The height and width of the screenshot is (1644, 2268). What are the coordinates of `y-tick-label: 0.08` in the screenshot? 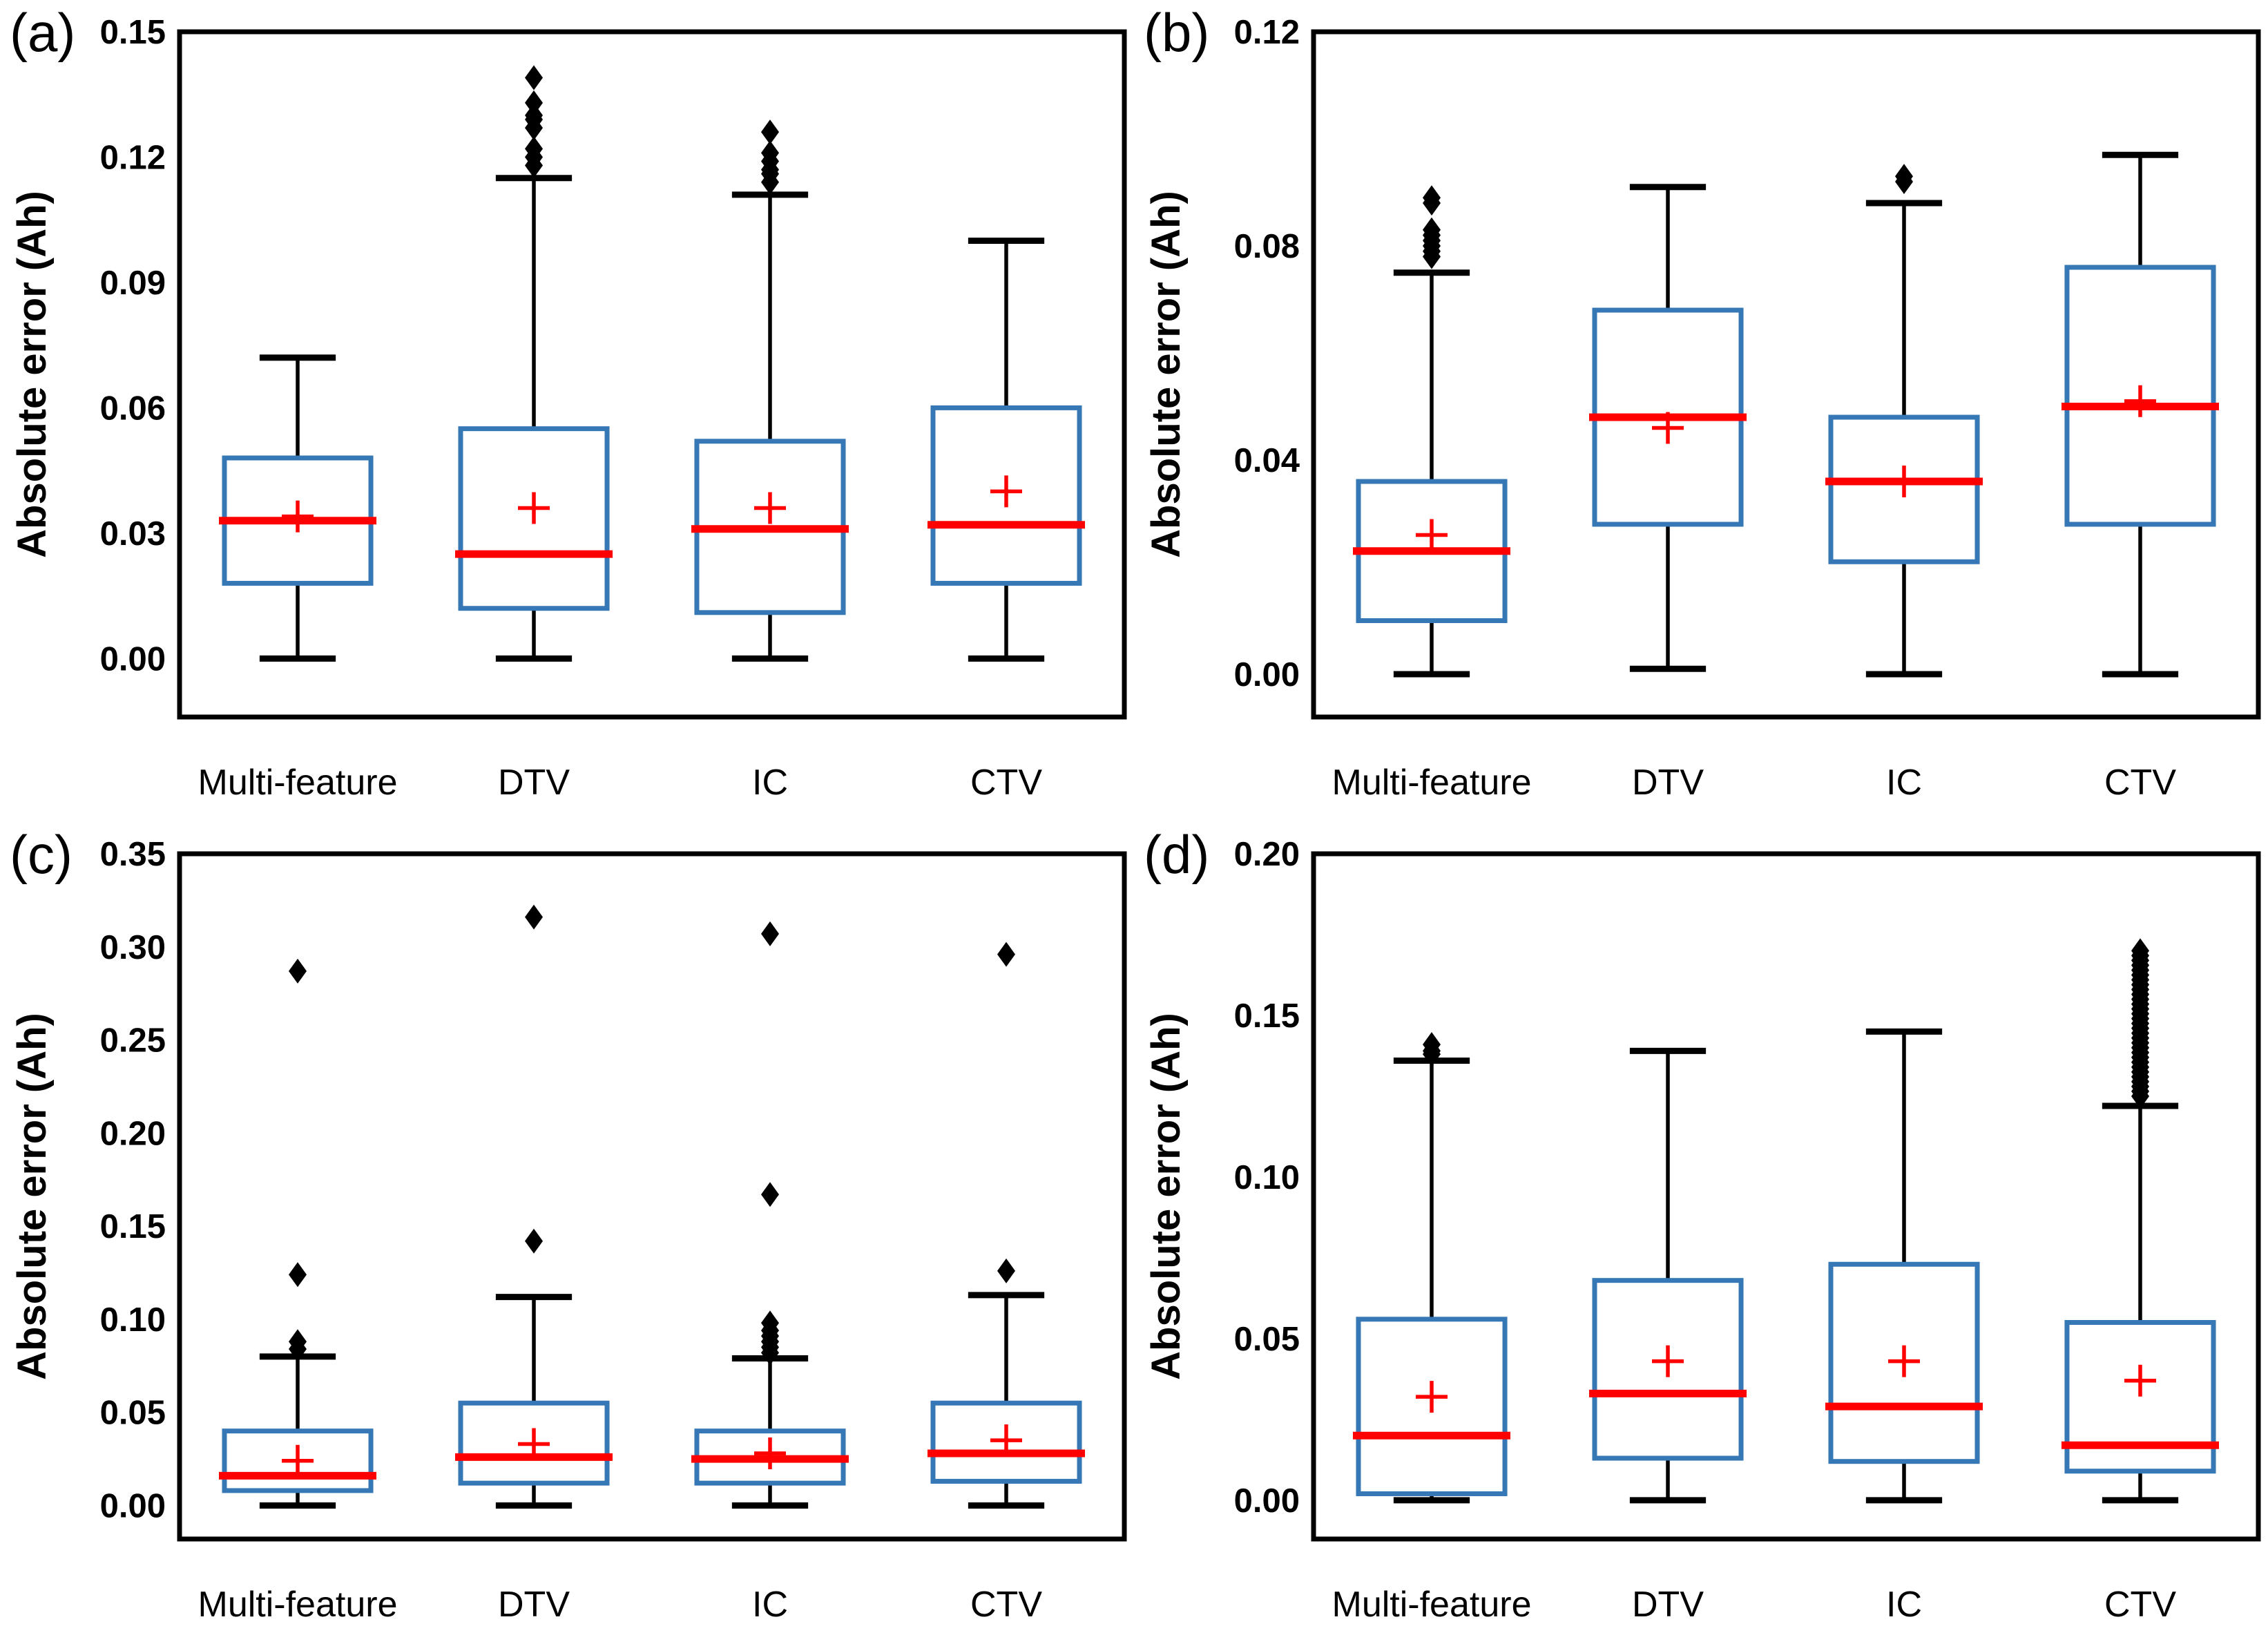 It's located at (1267, 246).